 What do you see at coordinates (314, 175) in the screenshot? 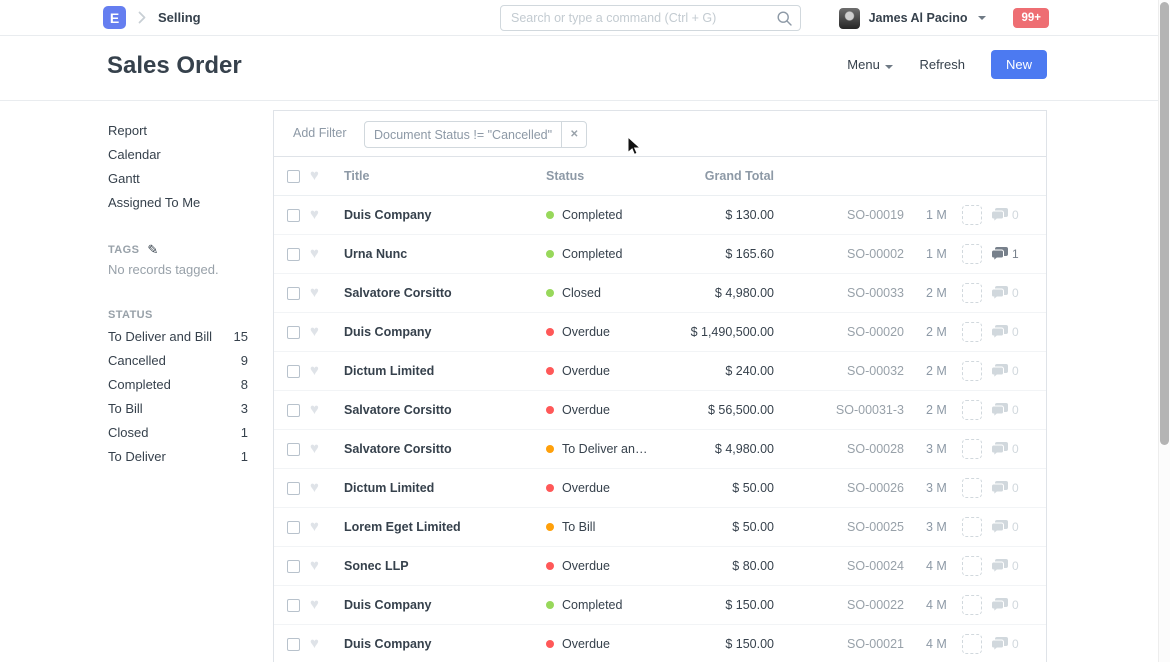
I see `like-filter-icon: ♥` at bounding box center [314, 175].